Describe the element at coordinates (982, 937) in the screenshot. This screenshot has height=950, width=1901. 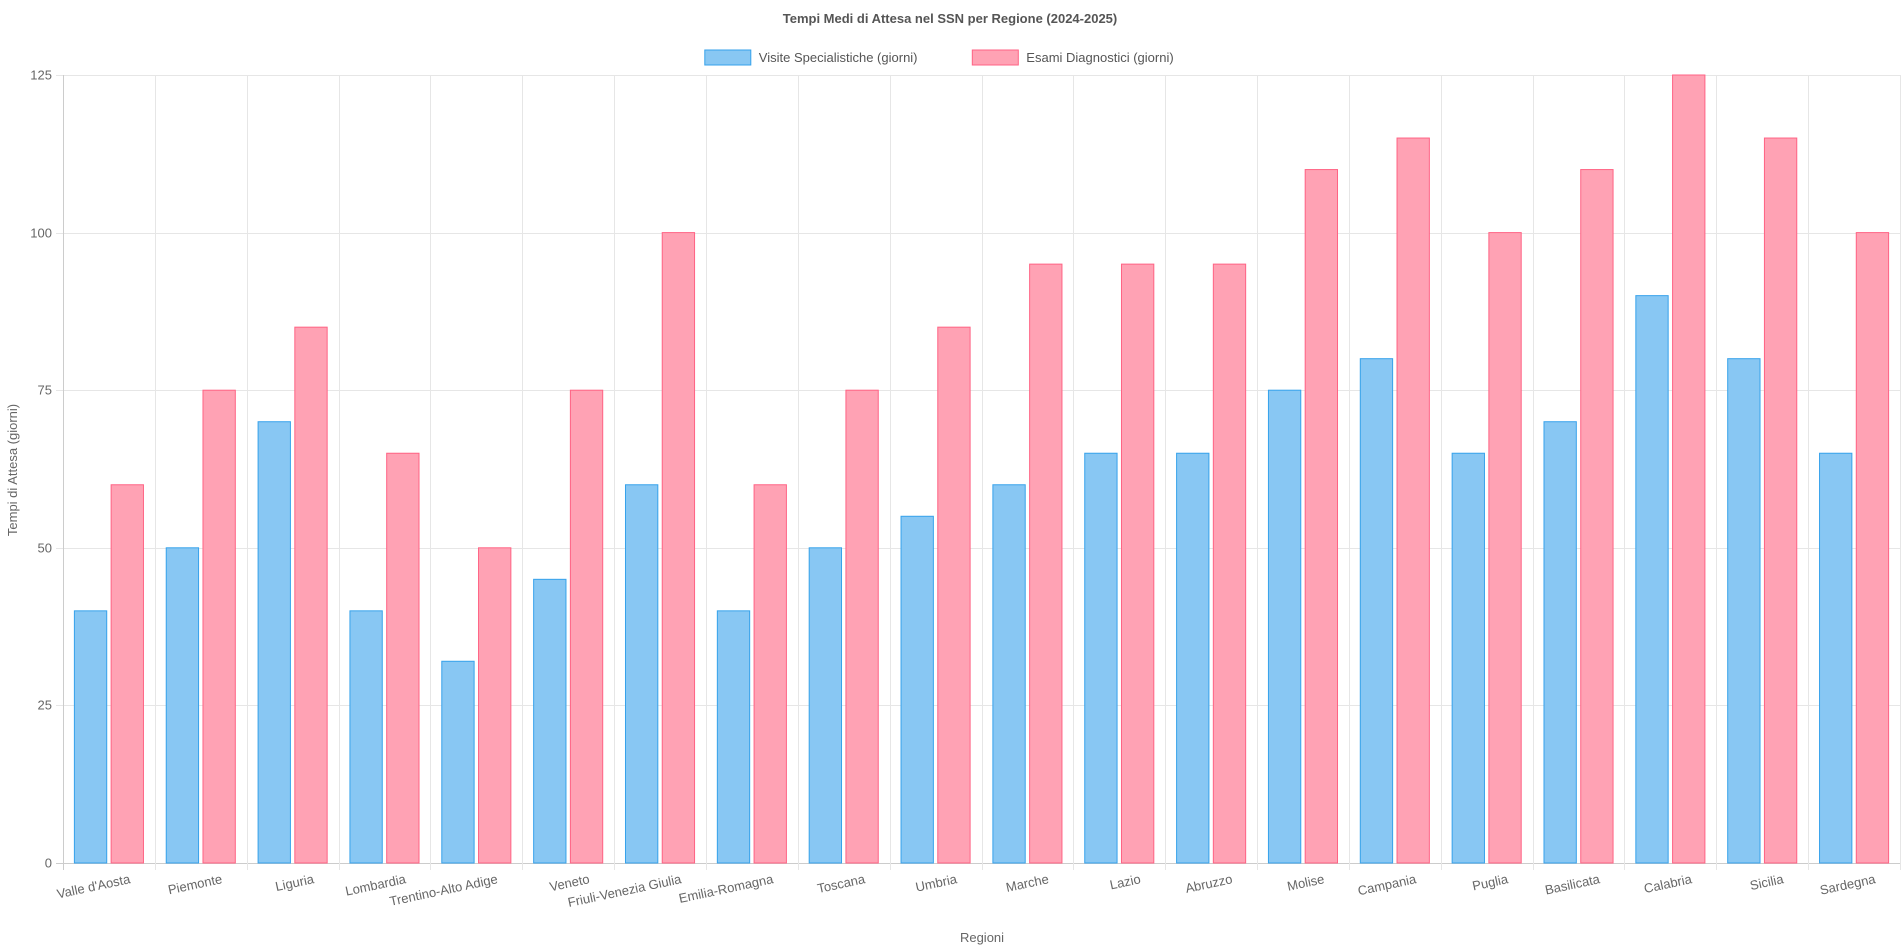
I see `x-axis-label: Regioni` at that location.